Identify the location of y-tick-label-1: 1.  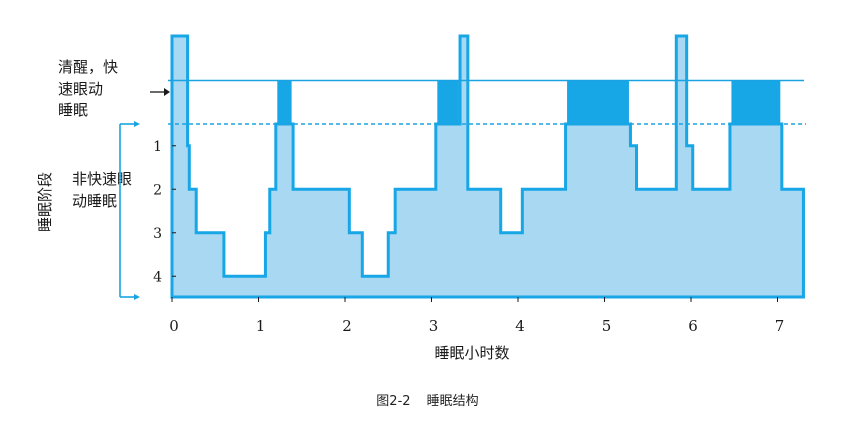
(157, 147).